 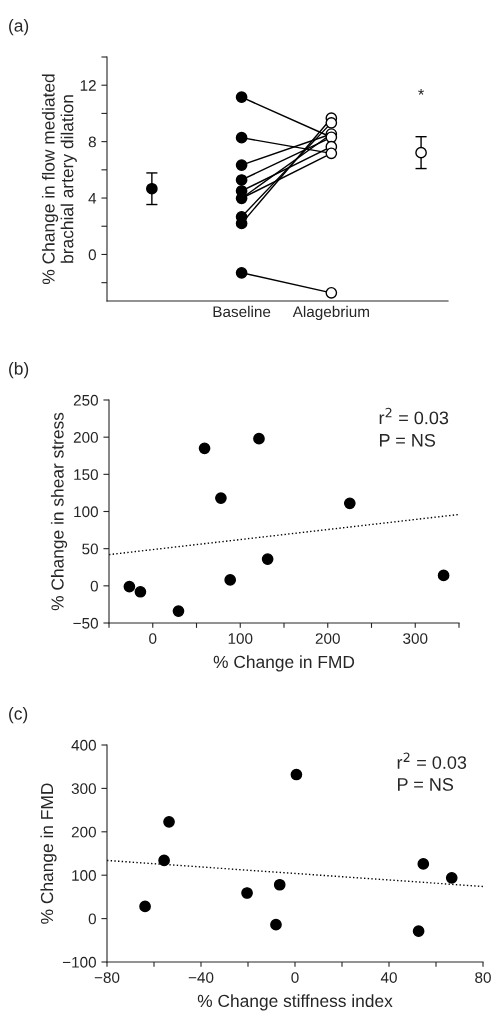 I want to click on y-tick-label: −50, so click(x=85, y=623).